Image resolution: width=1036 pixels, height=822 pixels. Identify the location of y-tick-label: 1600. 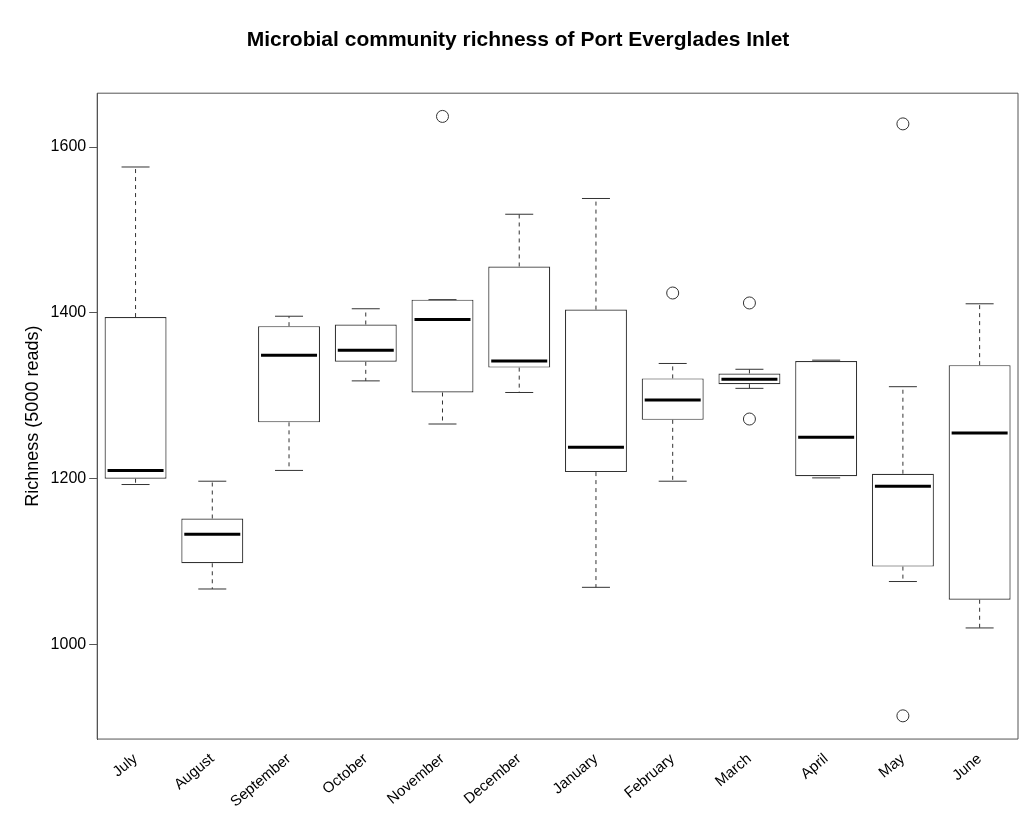
(68, 146).